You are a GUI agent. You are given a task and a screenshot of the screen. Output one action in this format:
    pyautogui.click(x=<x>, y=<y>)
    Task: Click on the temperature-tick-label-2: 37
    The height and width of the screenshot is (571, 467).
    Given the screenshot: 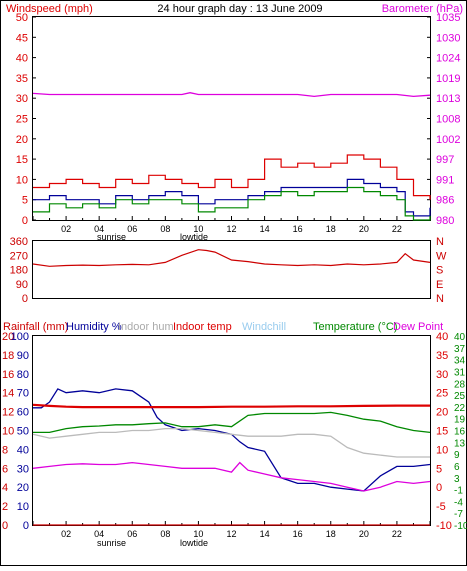 What is the action you would take?
    pyautogui.click(x=460, y=349)
    